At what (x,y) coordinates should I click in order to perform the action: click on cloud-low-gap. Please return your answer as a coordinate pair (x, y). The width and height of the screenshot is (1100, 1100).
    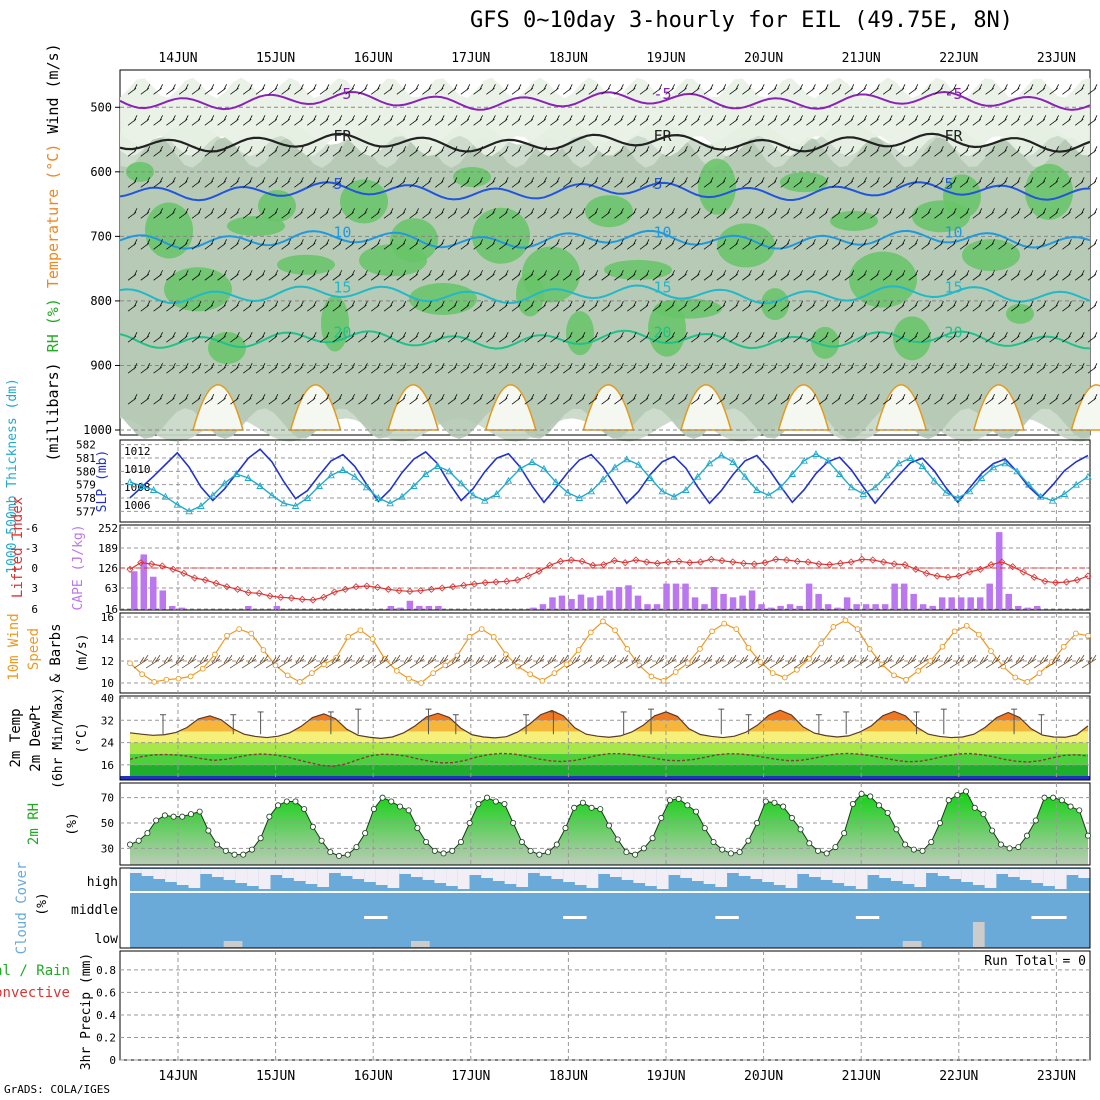
    Looking at the image, I should click on (233, 944).